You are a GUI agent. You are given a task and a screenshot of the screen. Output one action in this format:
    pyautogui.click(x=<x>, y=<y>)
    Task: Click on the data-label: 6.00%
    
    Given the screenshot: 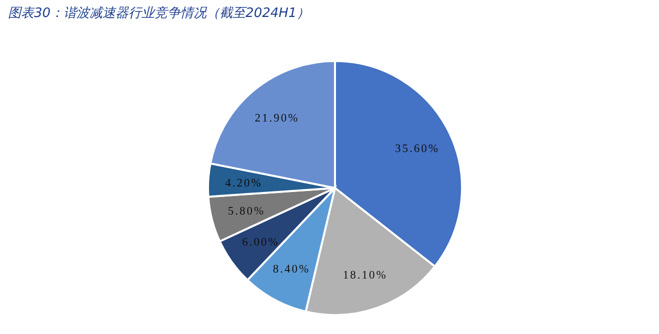 What is the action you would take?
    pyautogui.click(x=261, y=242)
    